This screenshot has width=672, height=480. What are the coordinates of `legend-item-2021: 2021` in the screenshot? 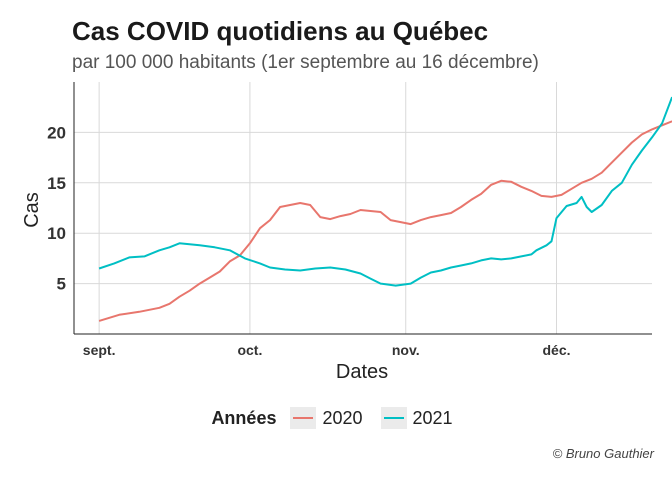 It's located at (416, 418).